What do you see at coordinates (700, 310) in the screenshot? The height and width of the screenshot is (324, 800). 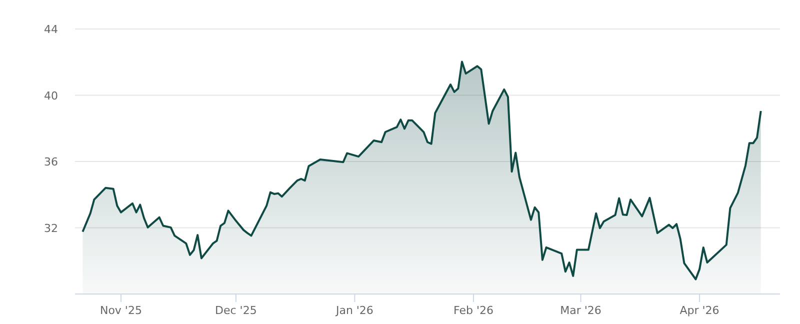 I see `x-tick-label: Apr '26` at bounding box center [700, 310].